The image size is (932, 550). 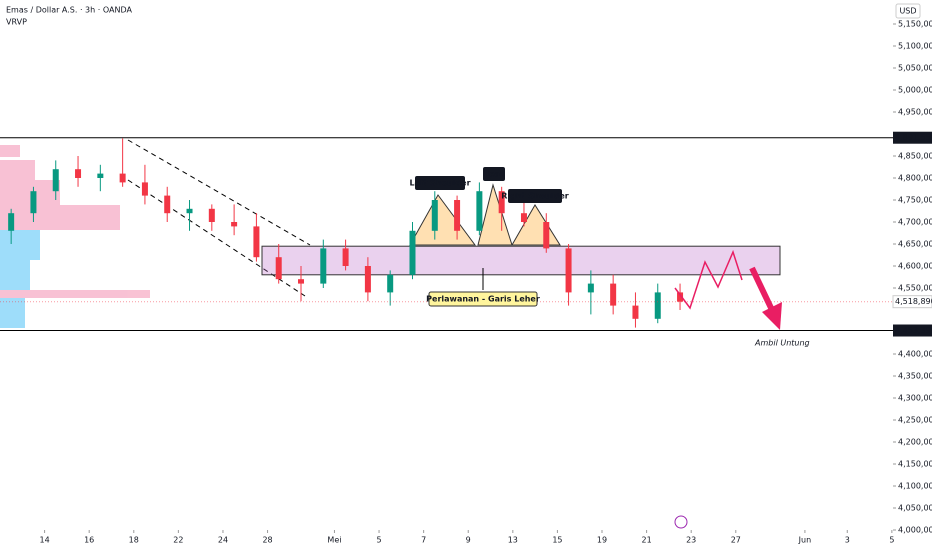 I want to click on y-tick-label: 4,650,000, so click(x=915, y=243).